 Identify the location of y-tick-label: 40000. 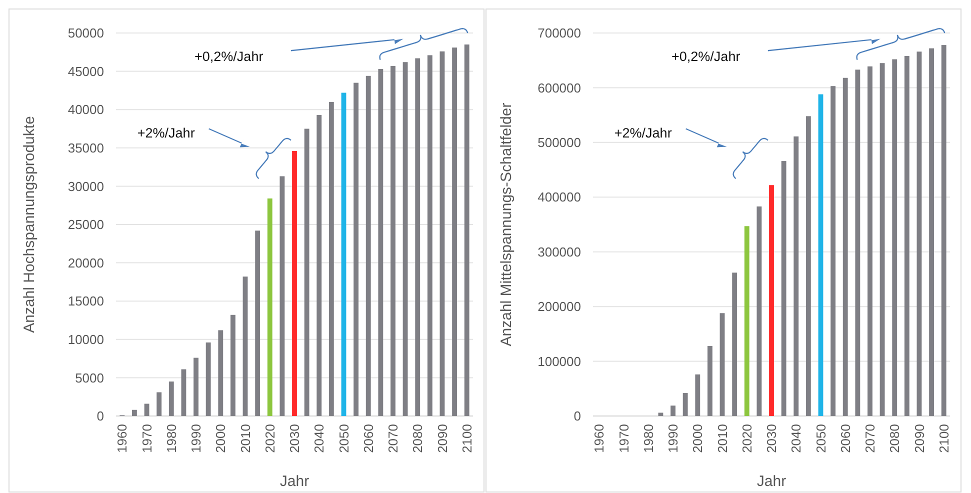
(86, 110).